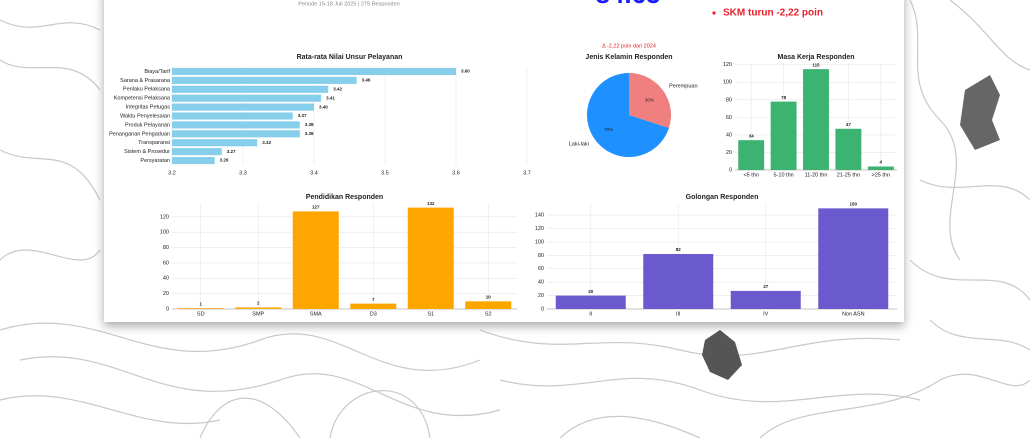  I want to click on value-label: 3.26, so click(224, 160).